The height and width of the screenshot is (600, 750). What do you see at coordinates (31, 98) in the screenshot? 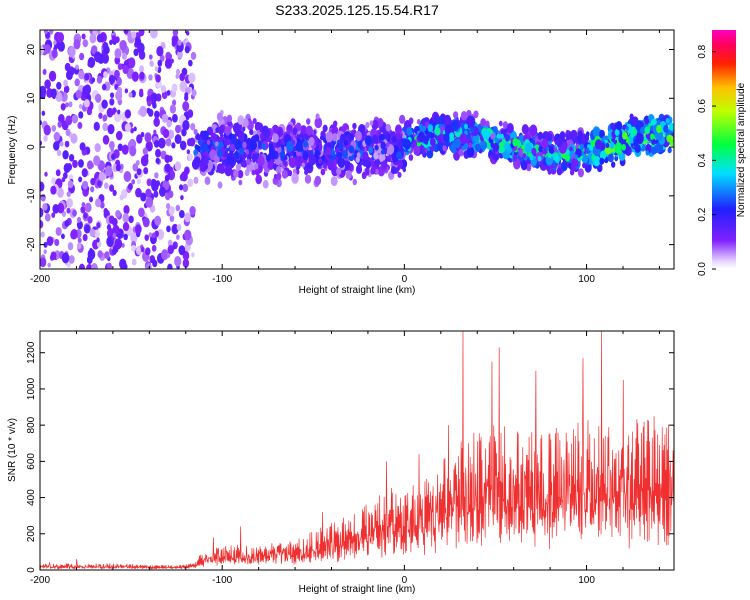
I see `y-tick-label: 10` at bounding box center [31, 98].